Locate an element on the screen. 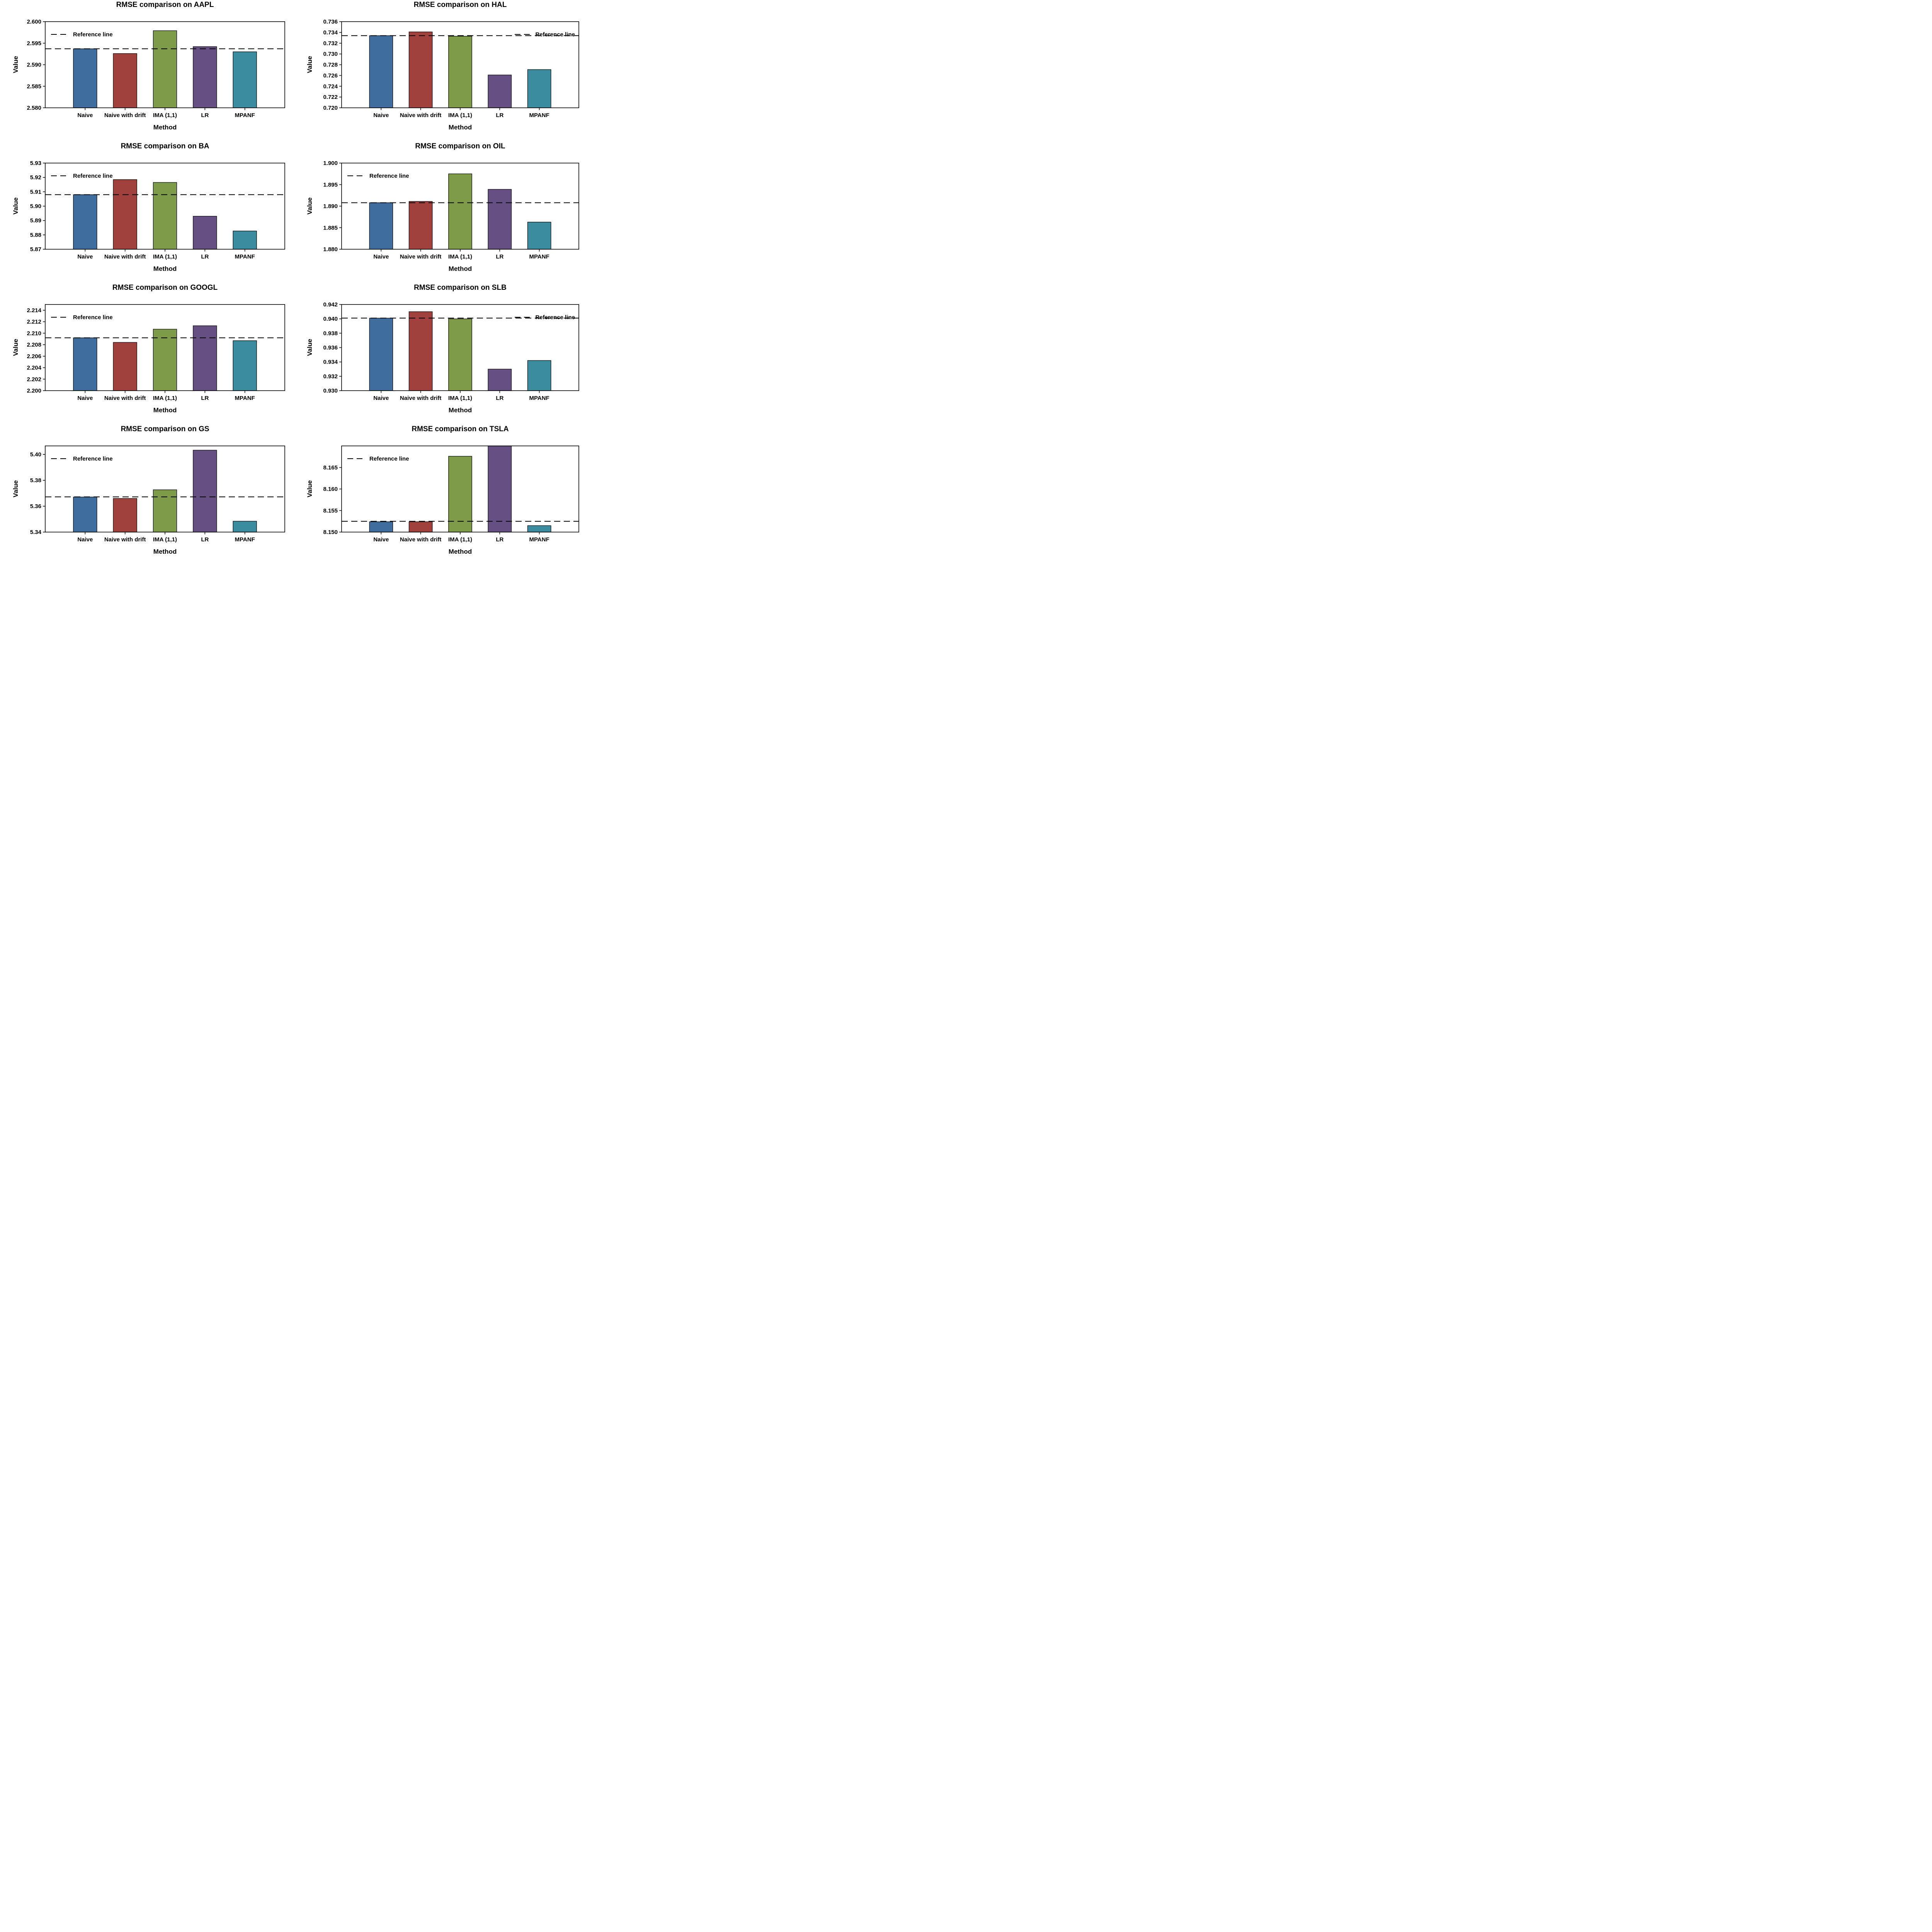  y-tick-label: 2.210 is located at coordinates (34, 333).